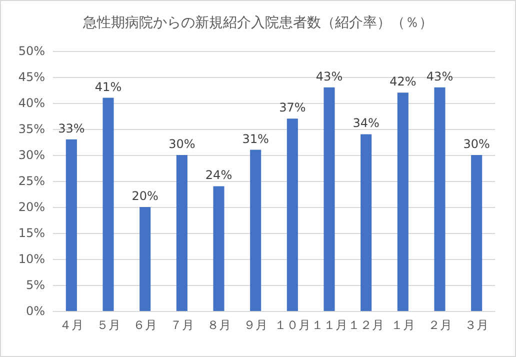 The width and height of the screenshot is (516, 357). Describe the element at coordinates (366, 123) in the screenshot. I see `data-label: 34%` at that location.